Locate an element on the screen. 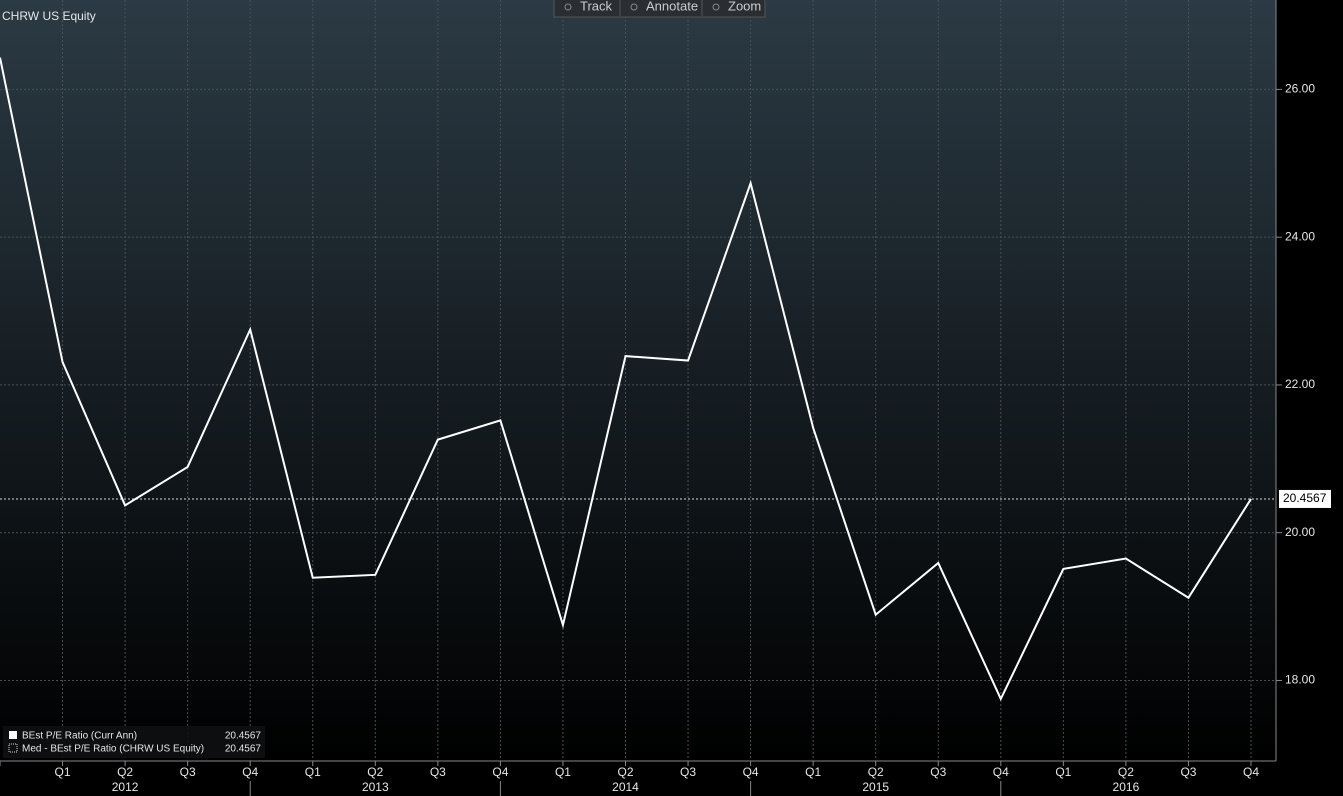  legend-label: Med - BEst P/E Ratio (CHRW US Equity) is located at coordinates (113, 749).